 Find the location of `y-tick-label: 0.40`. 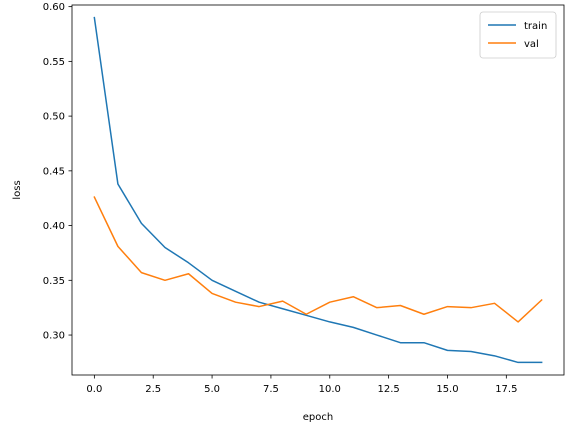

y-tick-label: 0.40 is located at coordinates (54, 226).